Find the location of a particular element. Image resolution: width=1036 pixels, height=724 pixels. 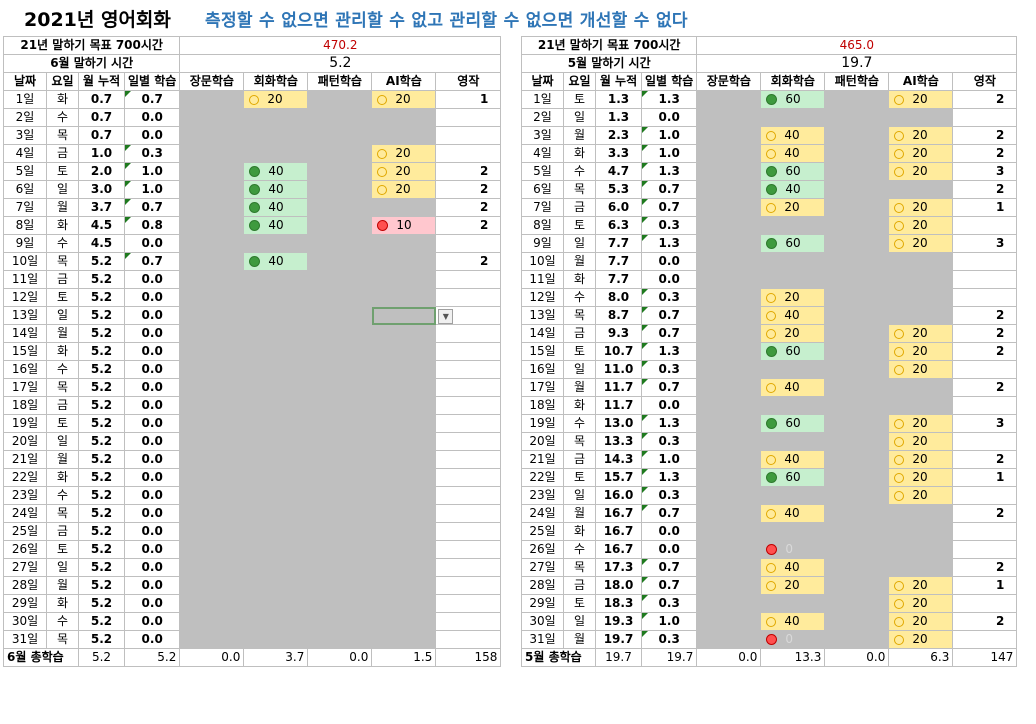

weekday-cell: 목 is located at coordinates (62, 513).